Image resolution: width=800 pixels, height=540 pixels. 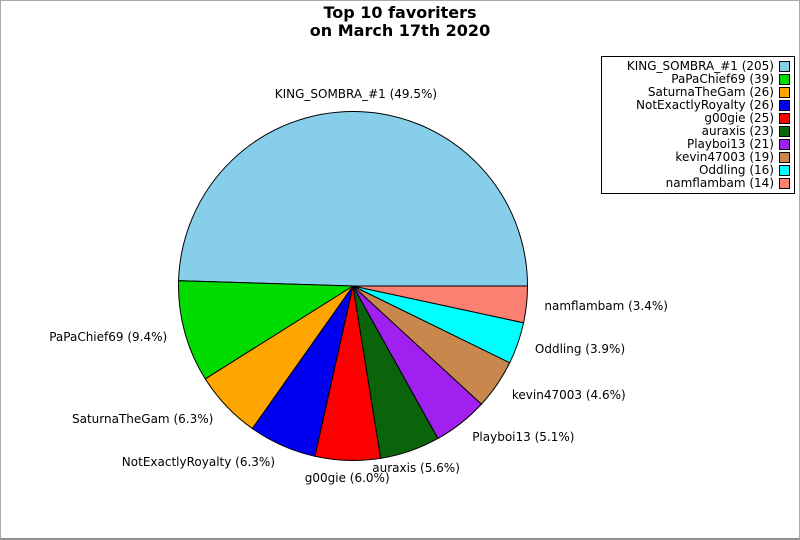 What do you see at coordinates (356, 93) in the screenshot?
I see `pie-slice-label: KING_SOMBRA_#1 (49.5%)` at bounding box center [356, 93].